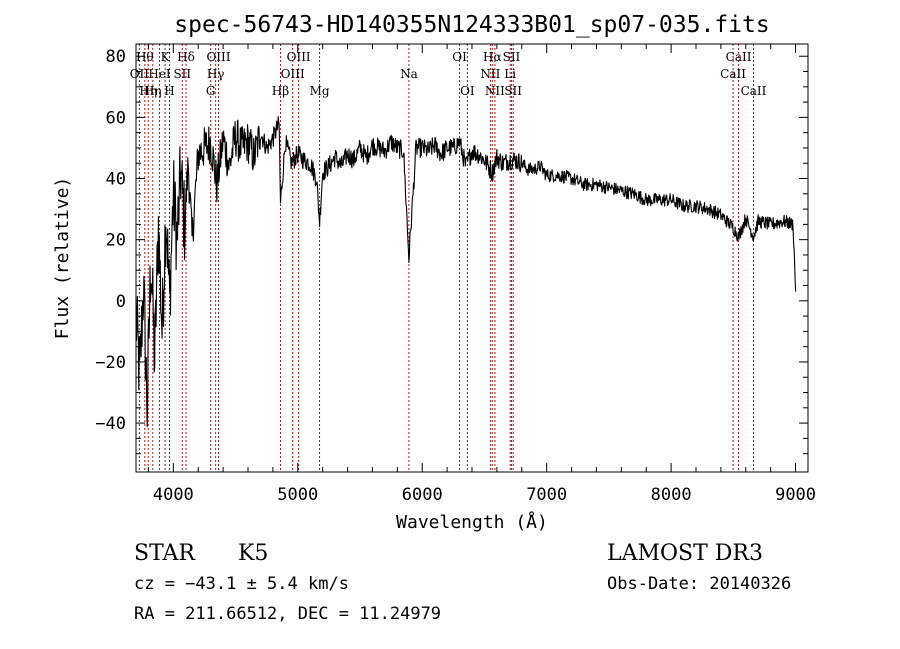 The height and width of the screenshot is (649, 900). I want to click on spectral-line-label: OII, so click(140, 74).